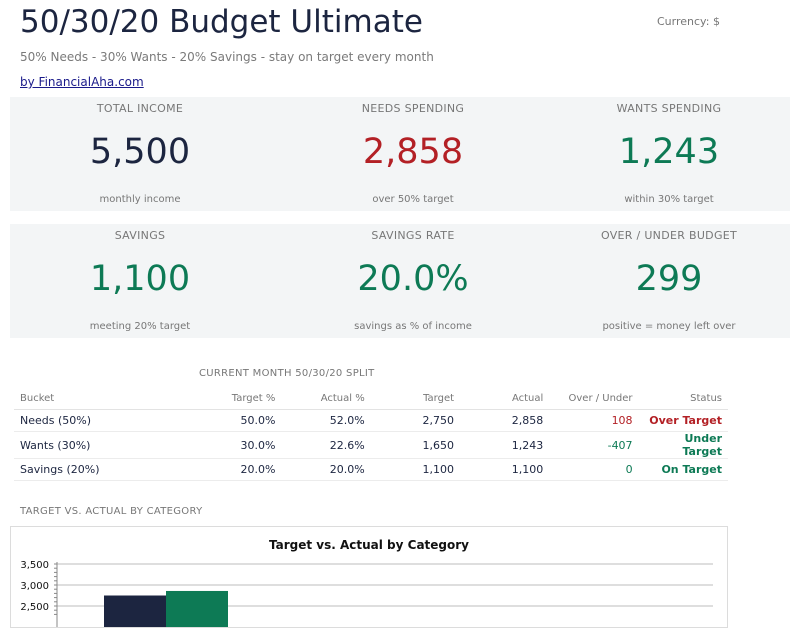 This screenshot has height=628, width=800. I want to click on target-cell: 1,650, so click(415, 445).